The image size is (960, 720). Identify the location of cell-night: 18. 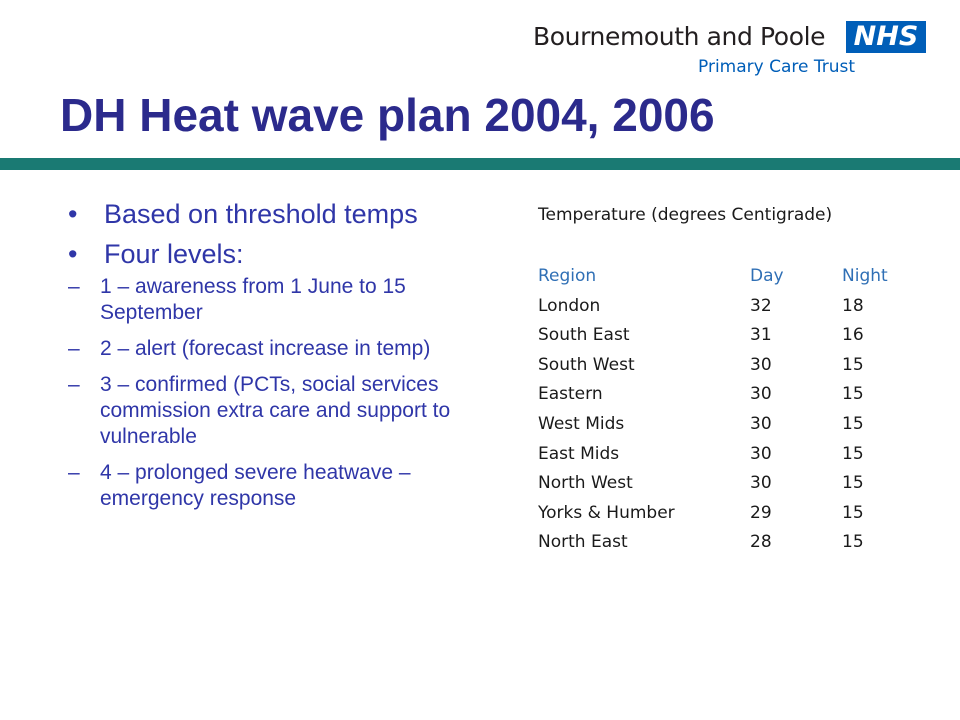
(853, 305).